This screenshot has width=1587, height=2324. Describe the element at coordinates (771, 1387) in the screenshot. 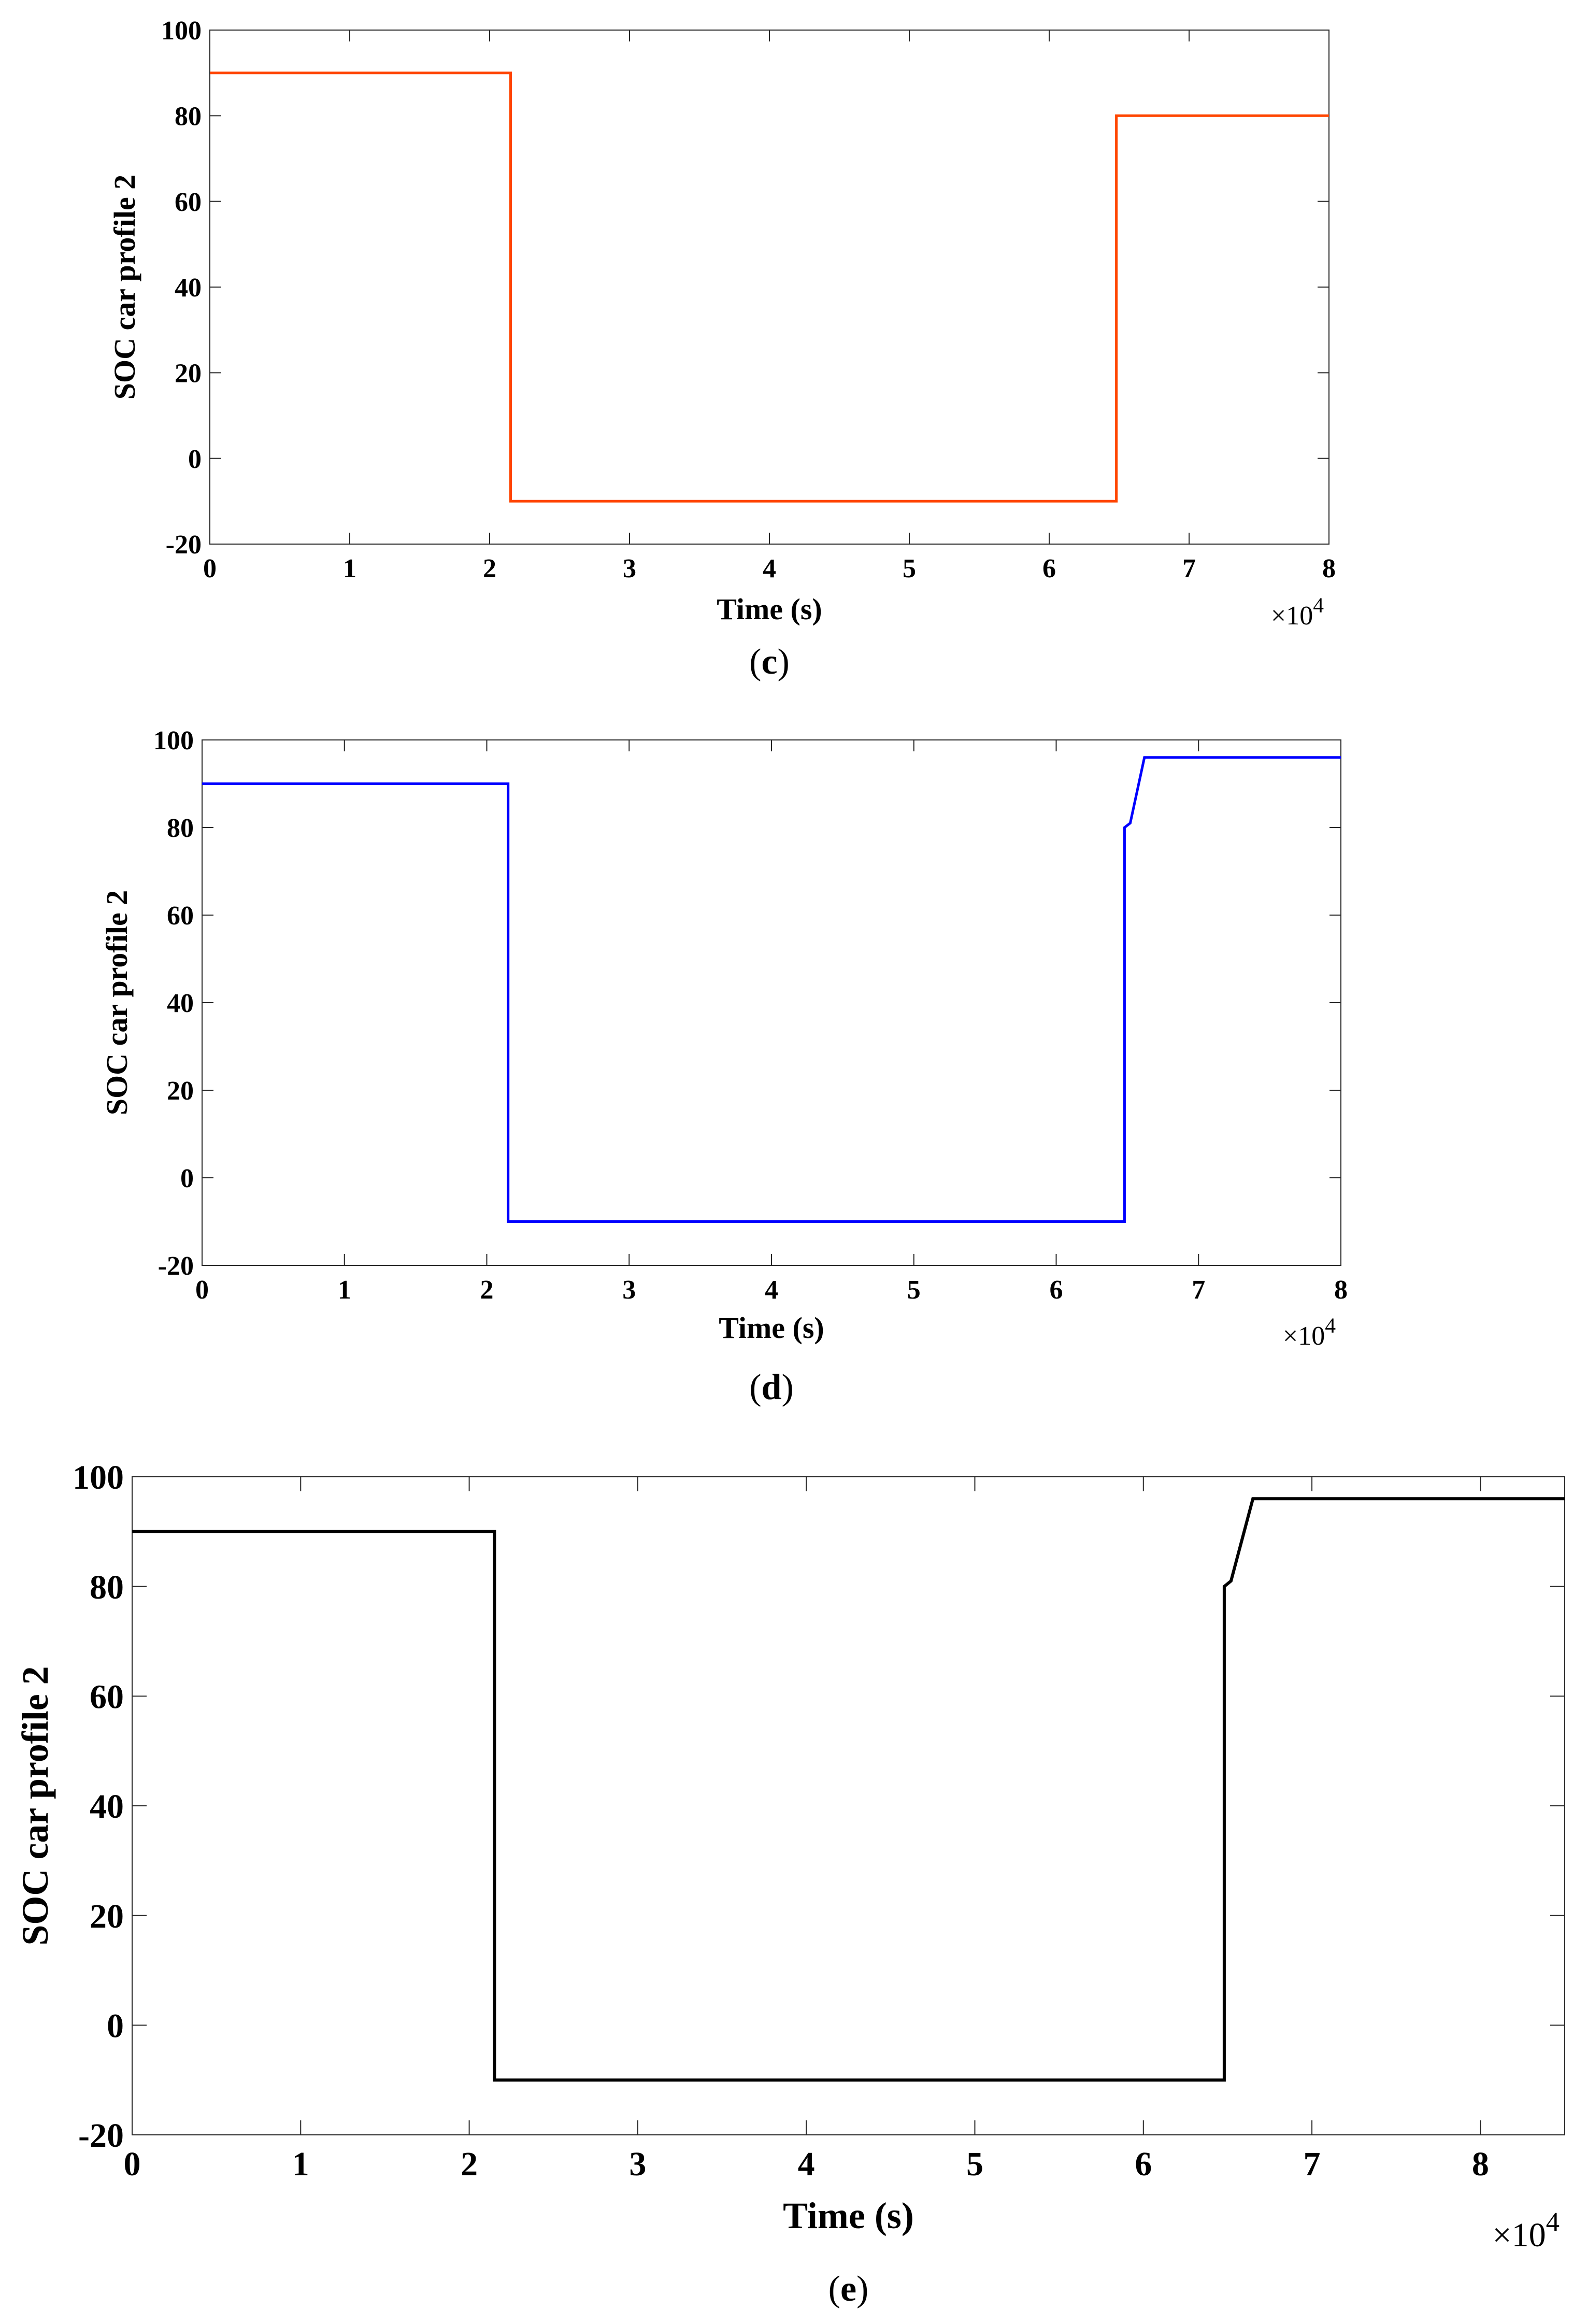

I see `panel-caption: (d)` at that location.